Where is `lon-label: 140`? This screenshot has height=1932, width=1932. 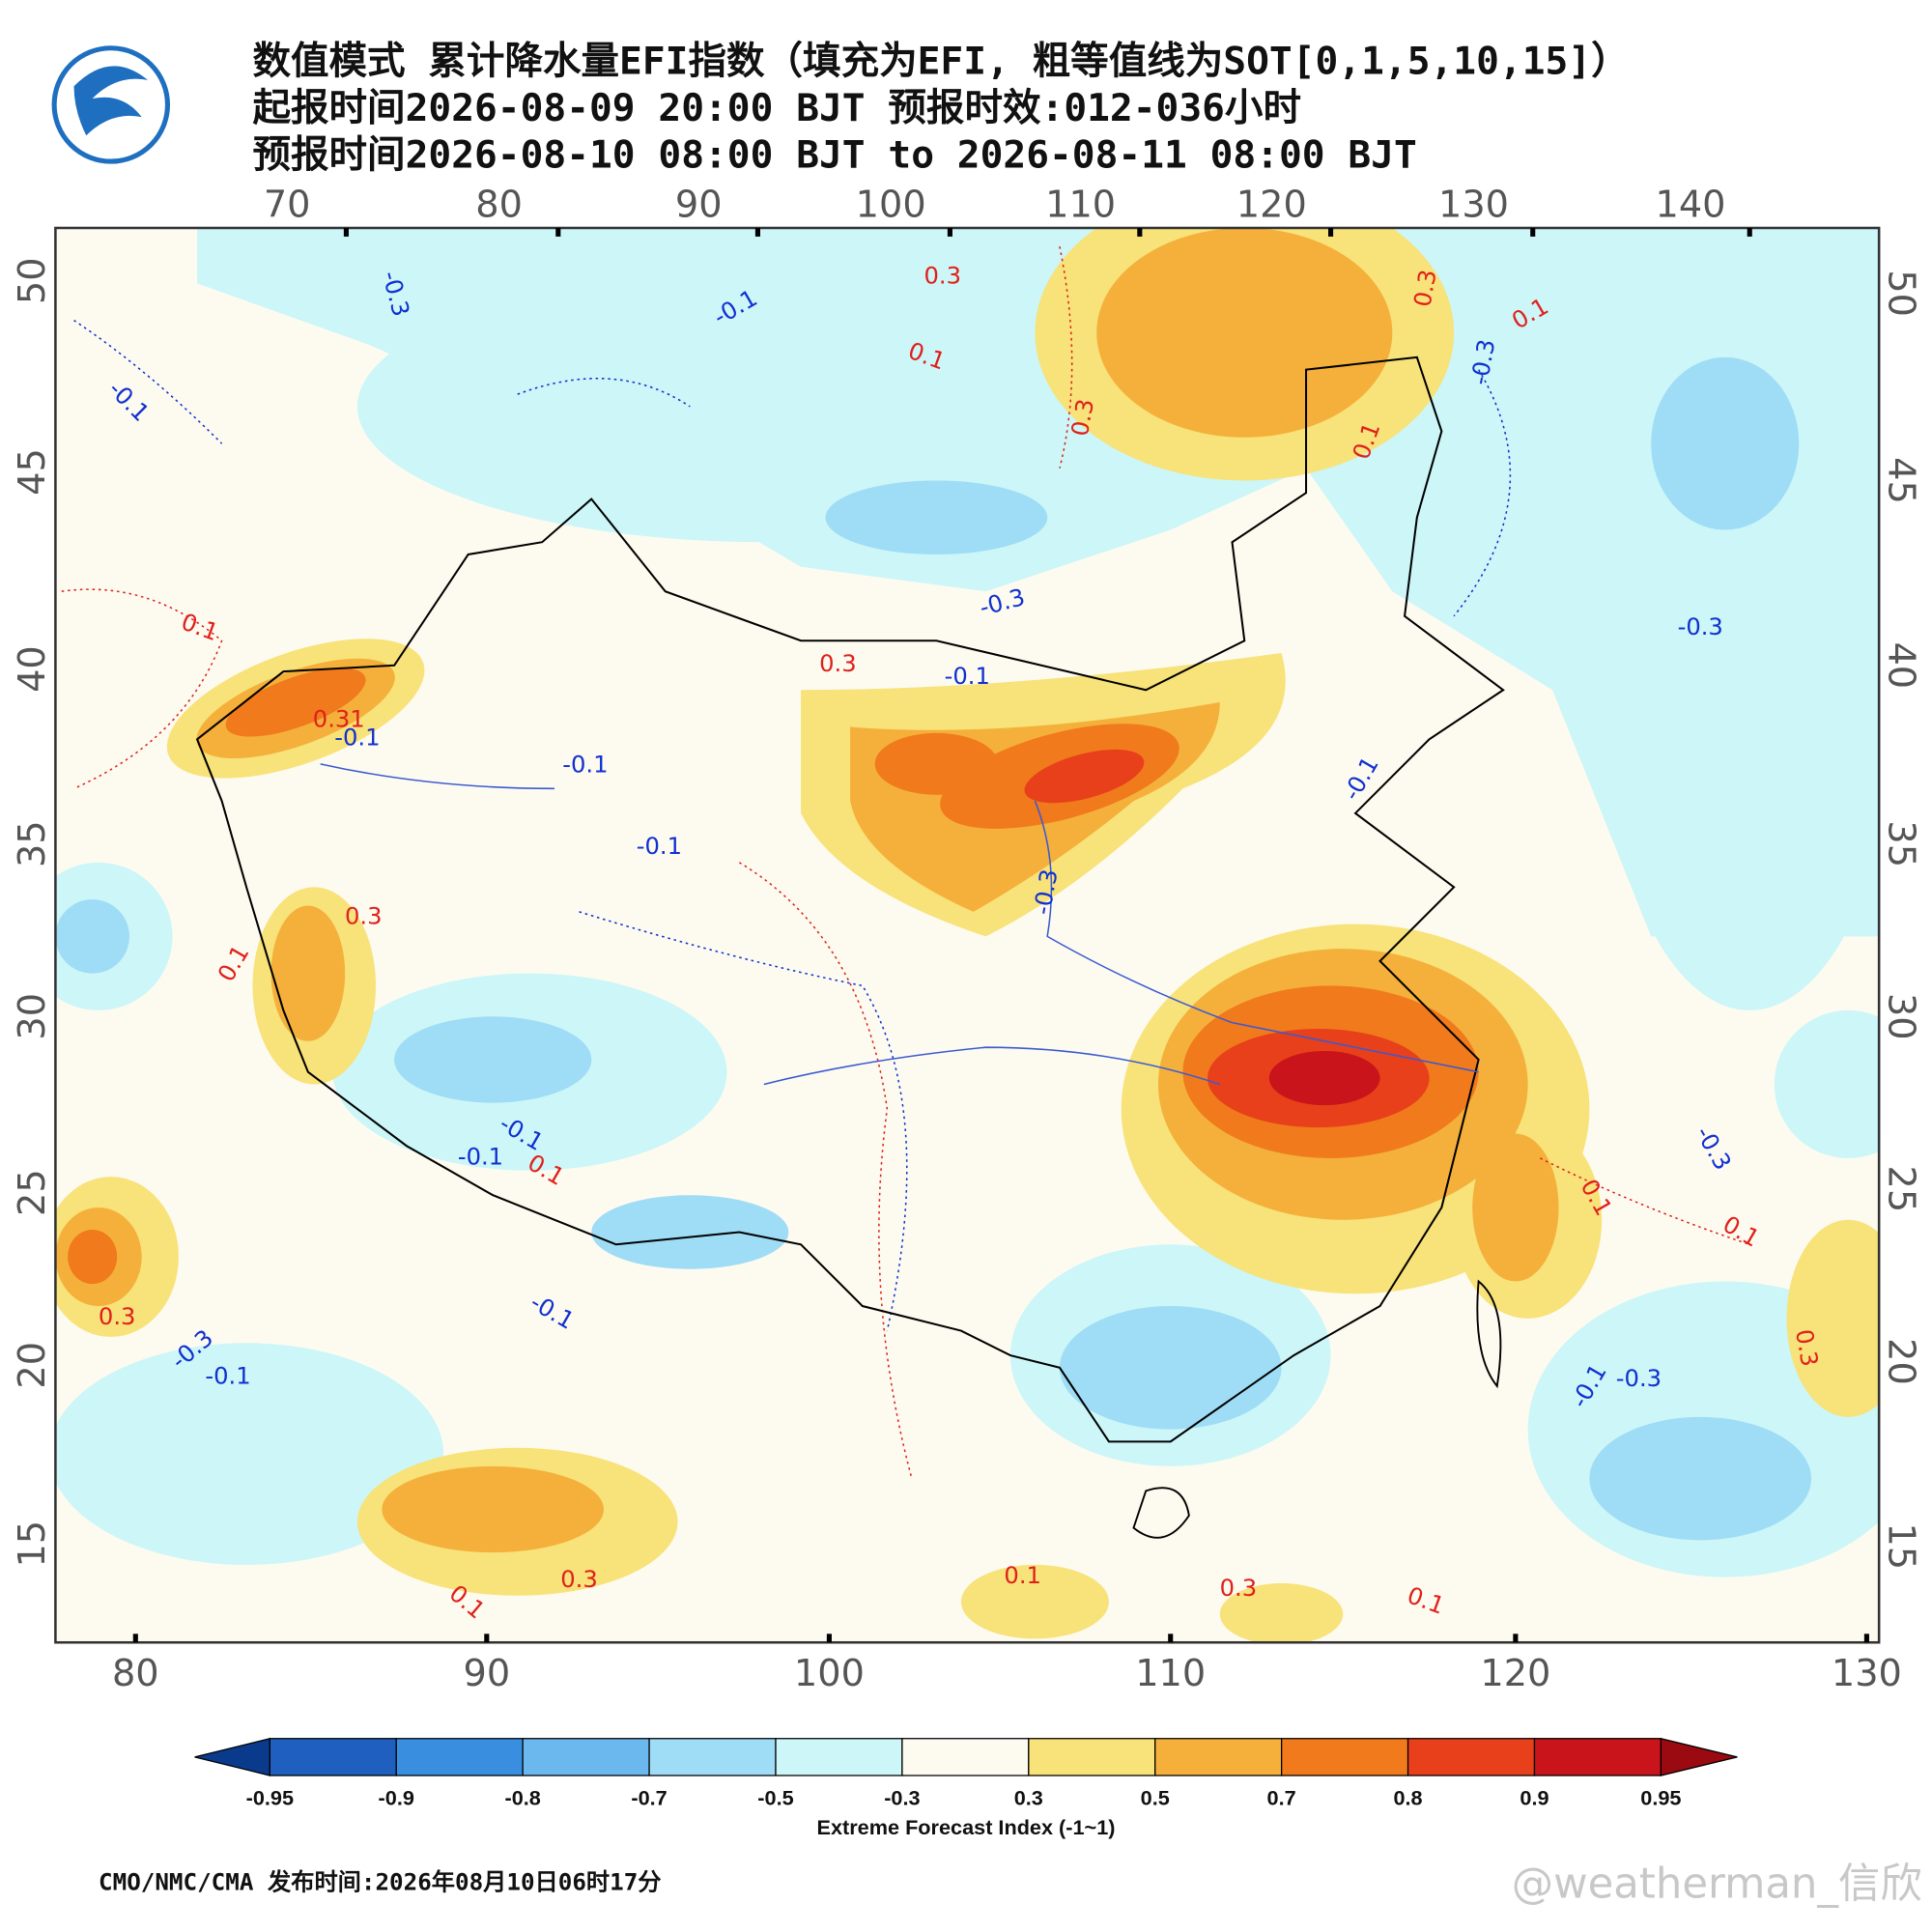
lon-label: 140 is located at coordinates (1690, 204).